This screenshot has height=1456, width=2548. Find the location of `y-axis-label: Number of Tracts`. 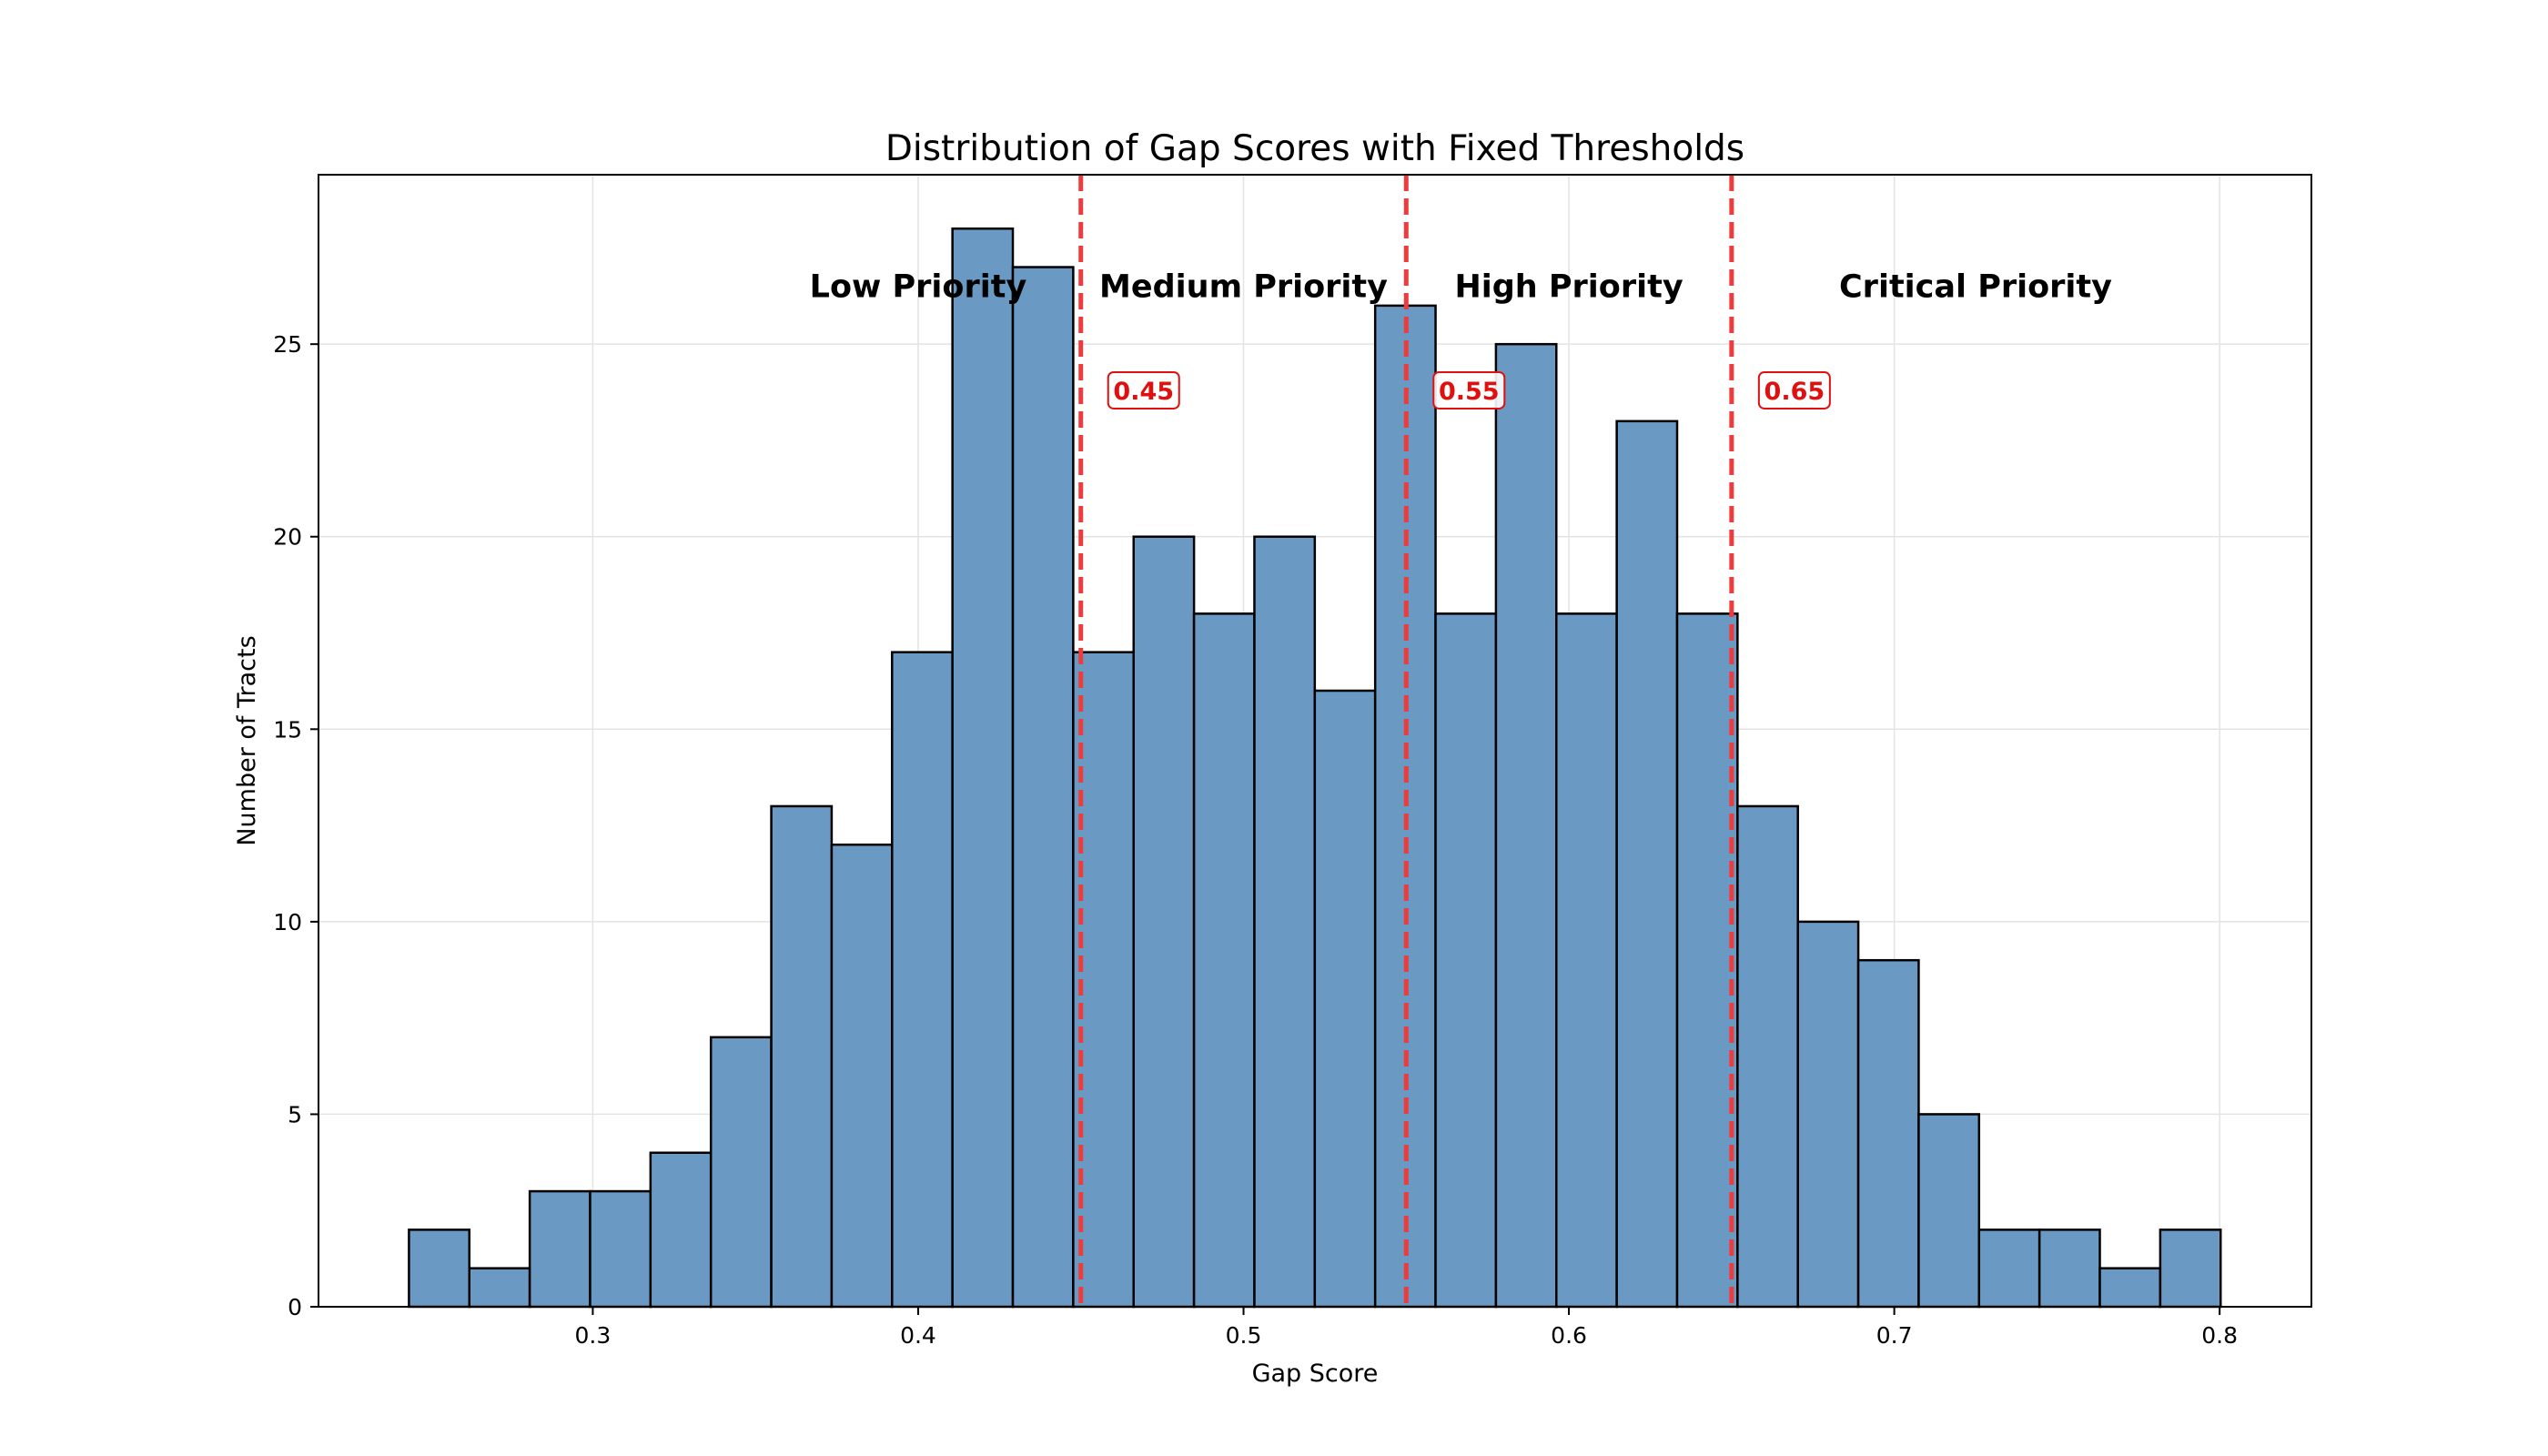

y-axis-label: Number of Tracts is located at coordinates (247, 740).